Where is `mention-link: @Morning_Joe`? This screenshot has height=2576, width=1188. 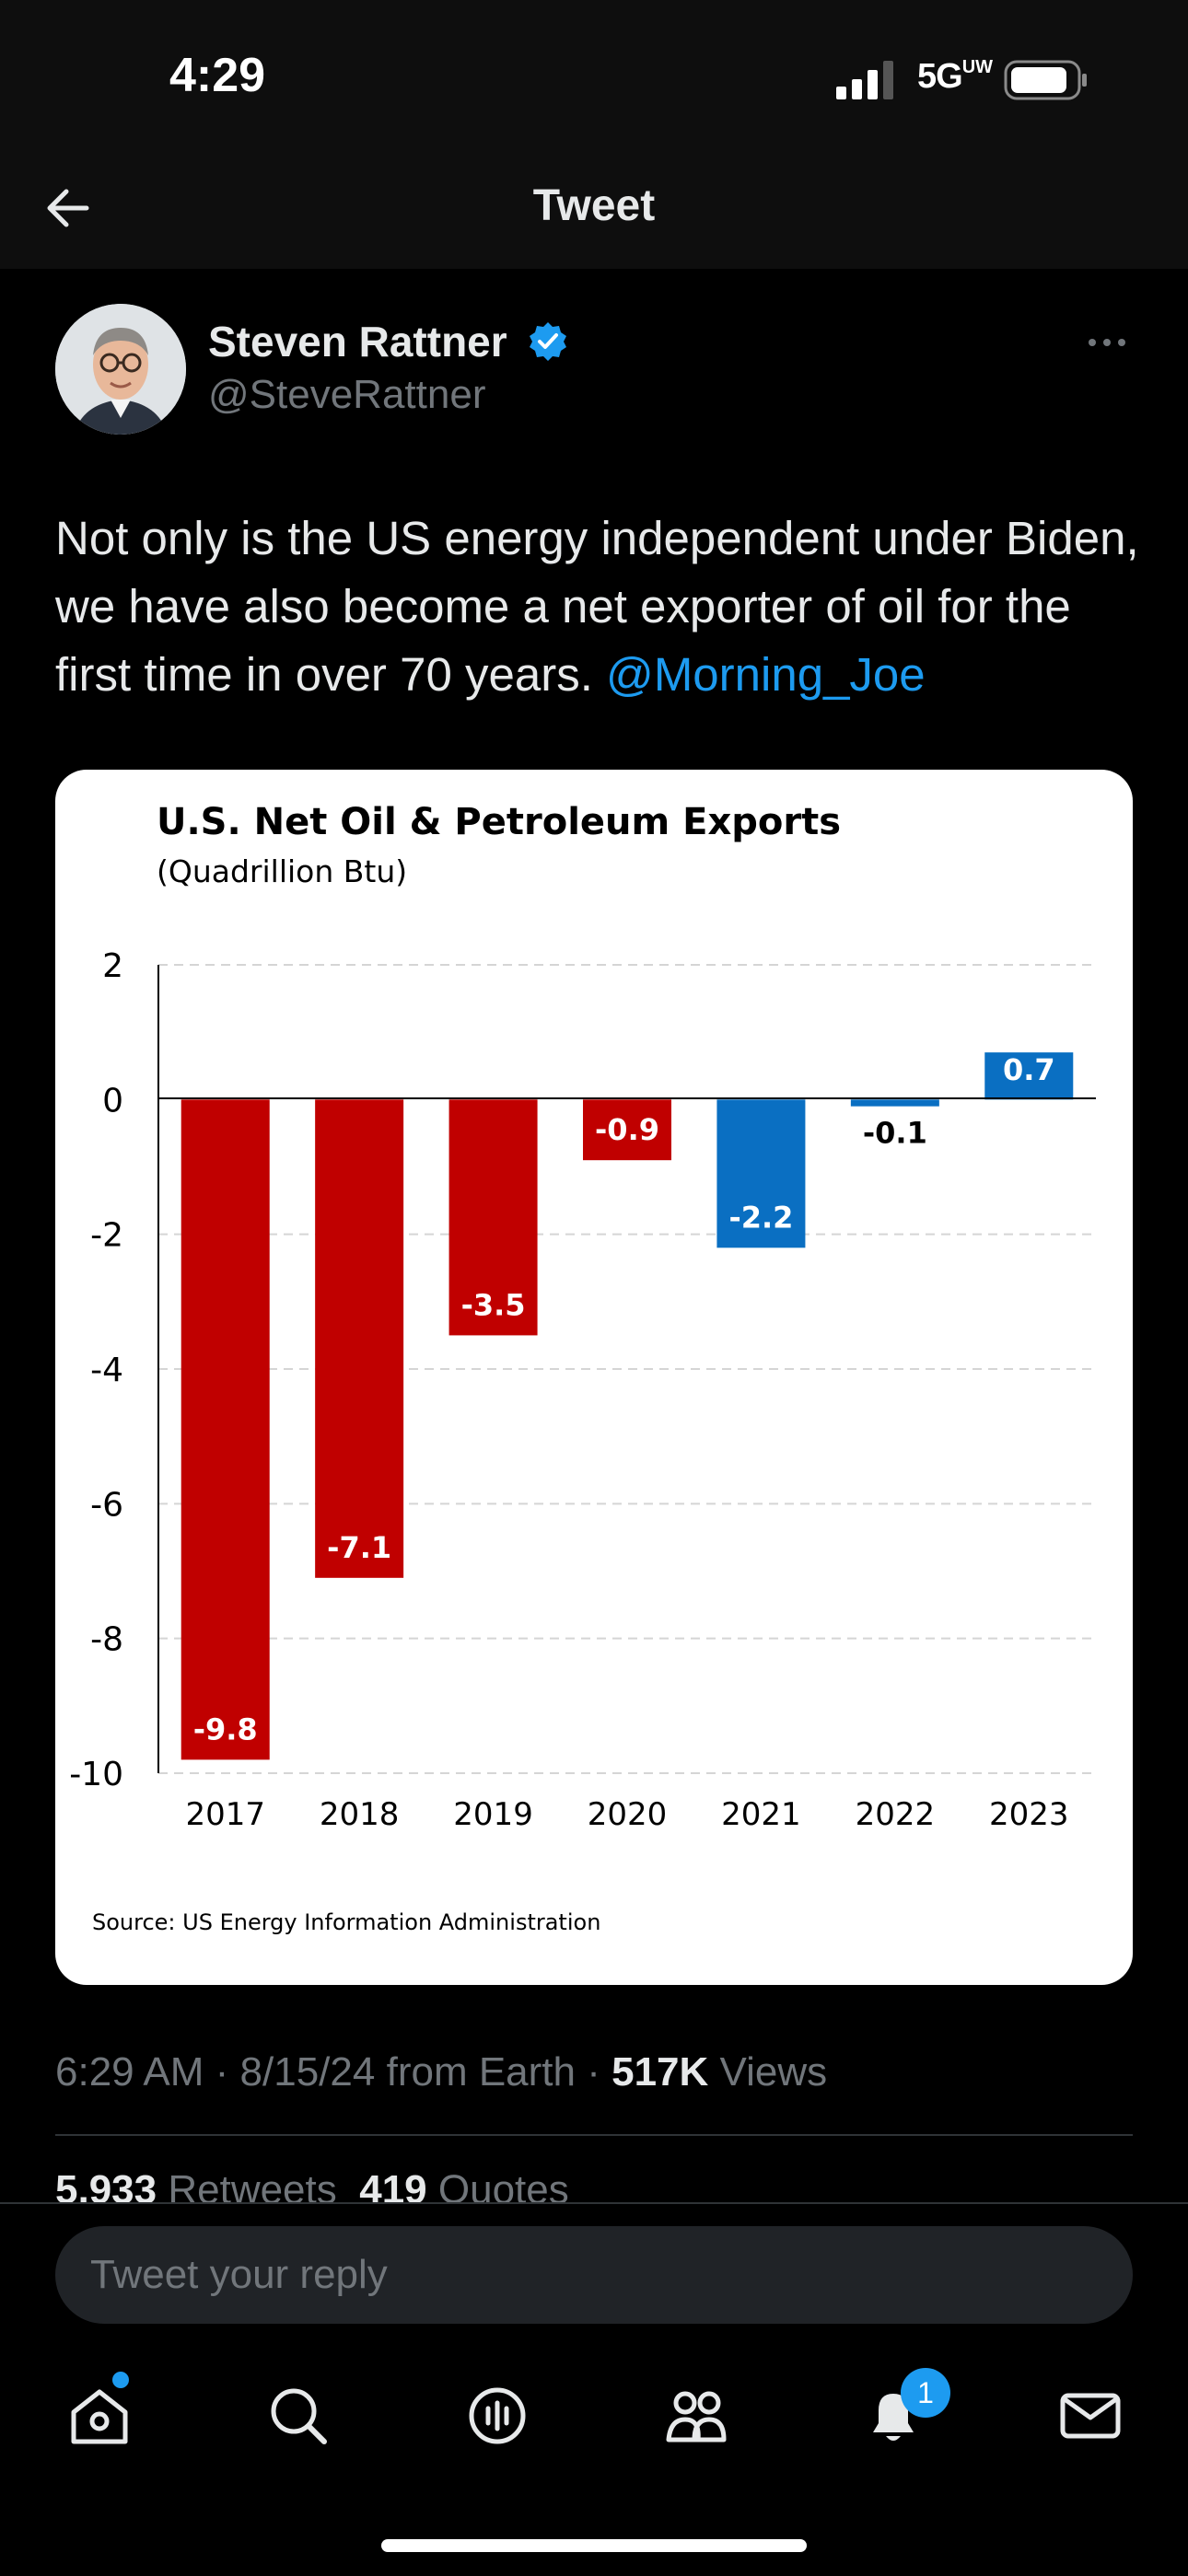 mention-link: @Morning_Joe is located at coordinates (766, 674).